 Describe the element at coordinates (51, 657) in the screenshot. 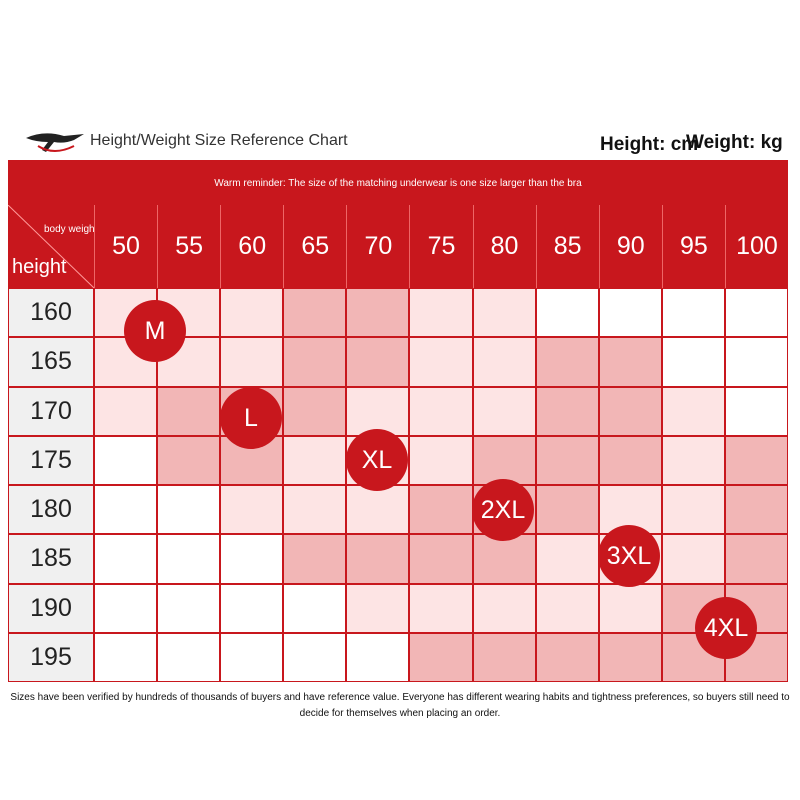

I see `height-header: 195` at that location.